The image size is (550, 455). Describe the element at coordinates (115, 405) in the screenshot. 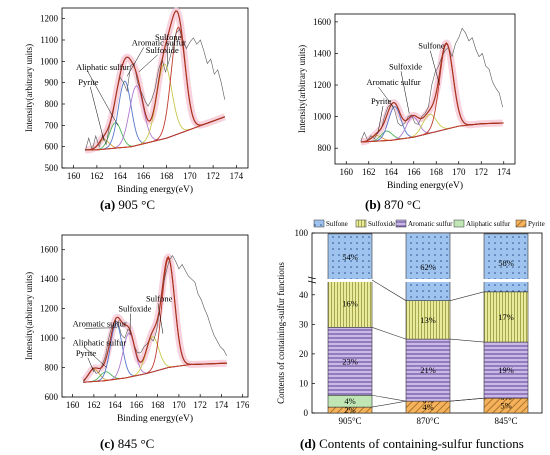

I see `x-tick-label: 164` at that location.